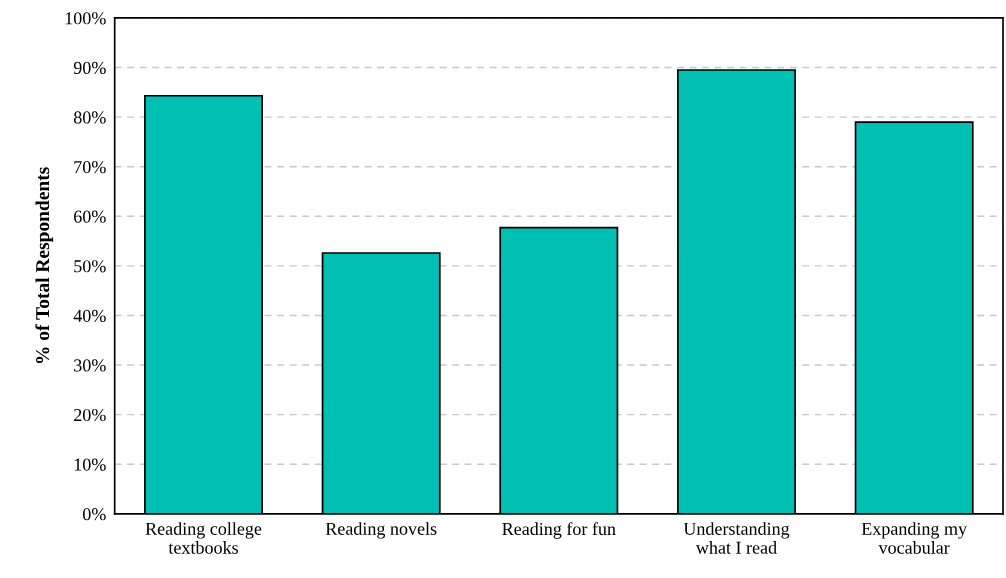  Describe the element at coordinates (89, 117) in the screenshot. I see `y-tick-label: 80%` at that location.